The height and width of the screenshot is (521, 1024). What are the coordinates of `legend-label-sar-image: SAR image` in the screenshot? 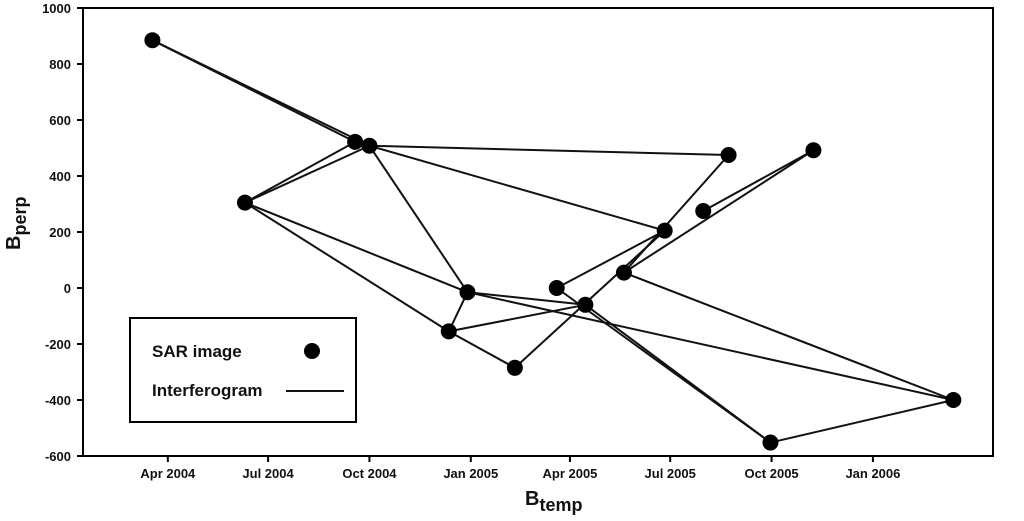 It's located at (197, 351).